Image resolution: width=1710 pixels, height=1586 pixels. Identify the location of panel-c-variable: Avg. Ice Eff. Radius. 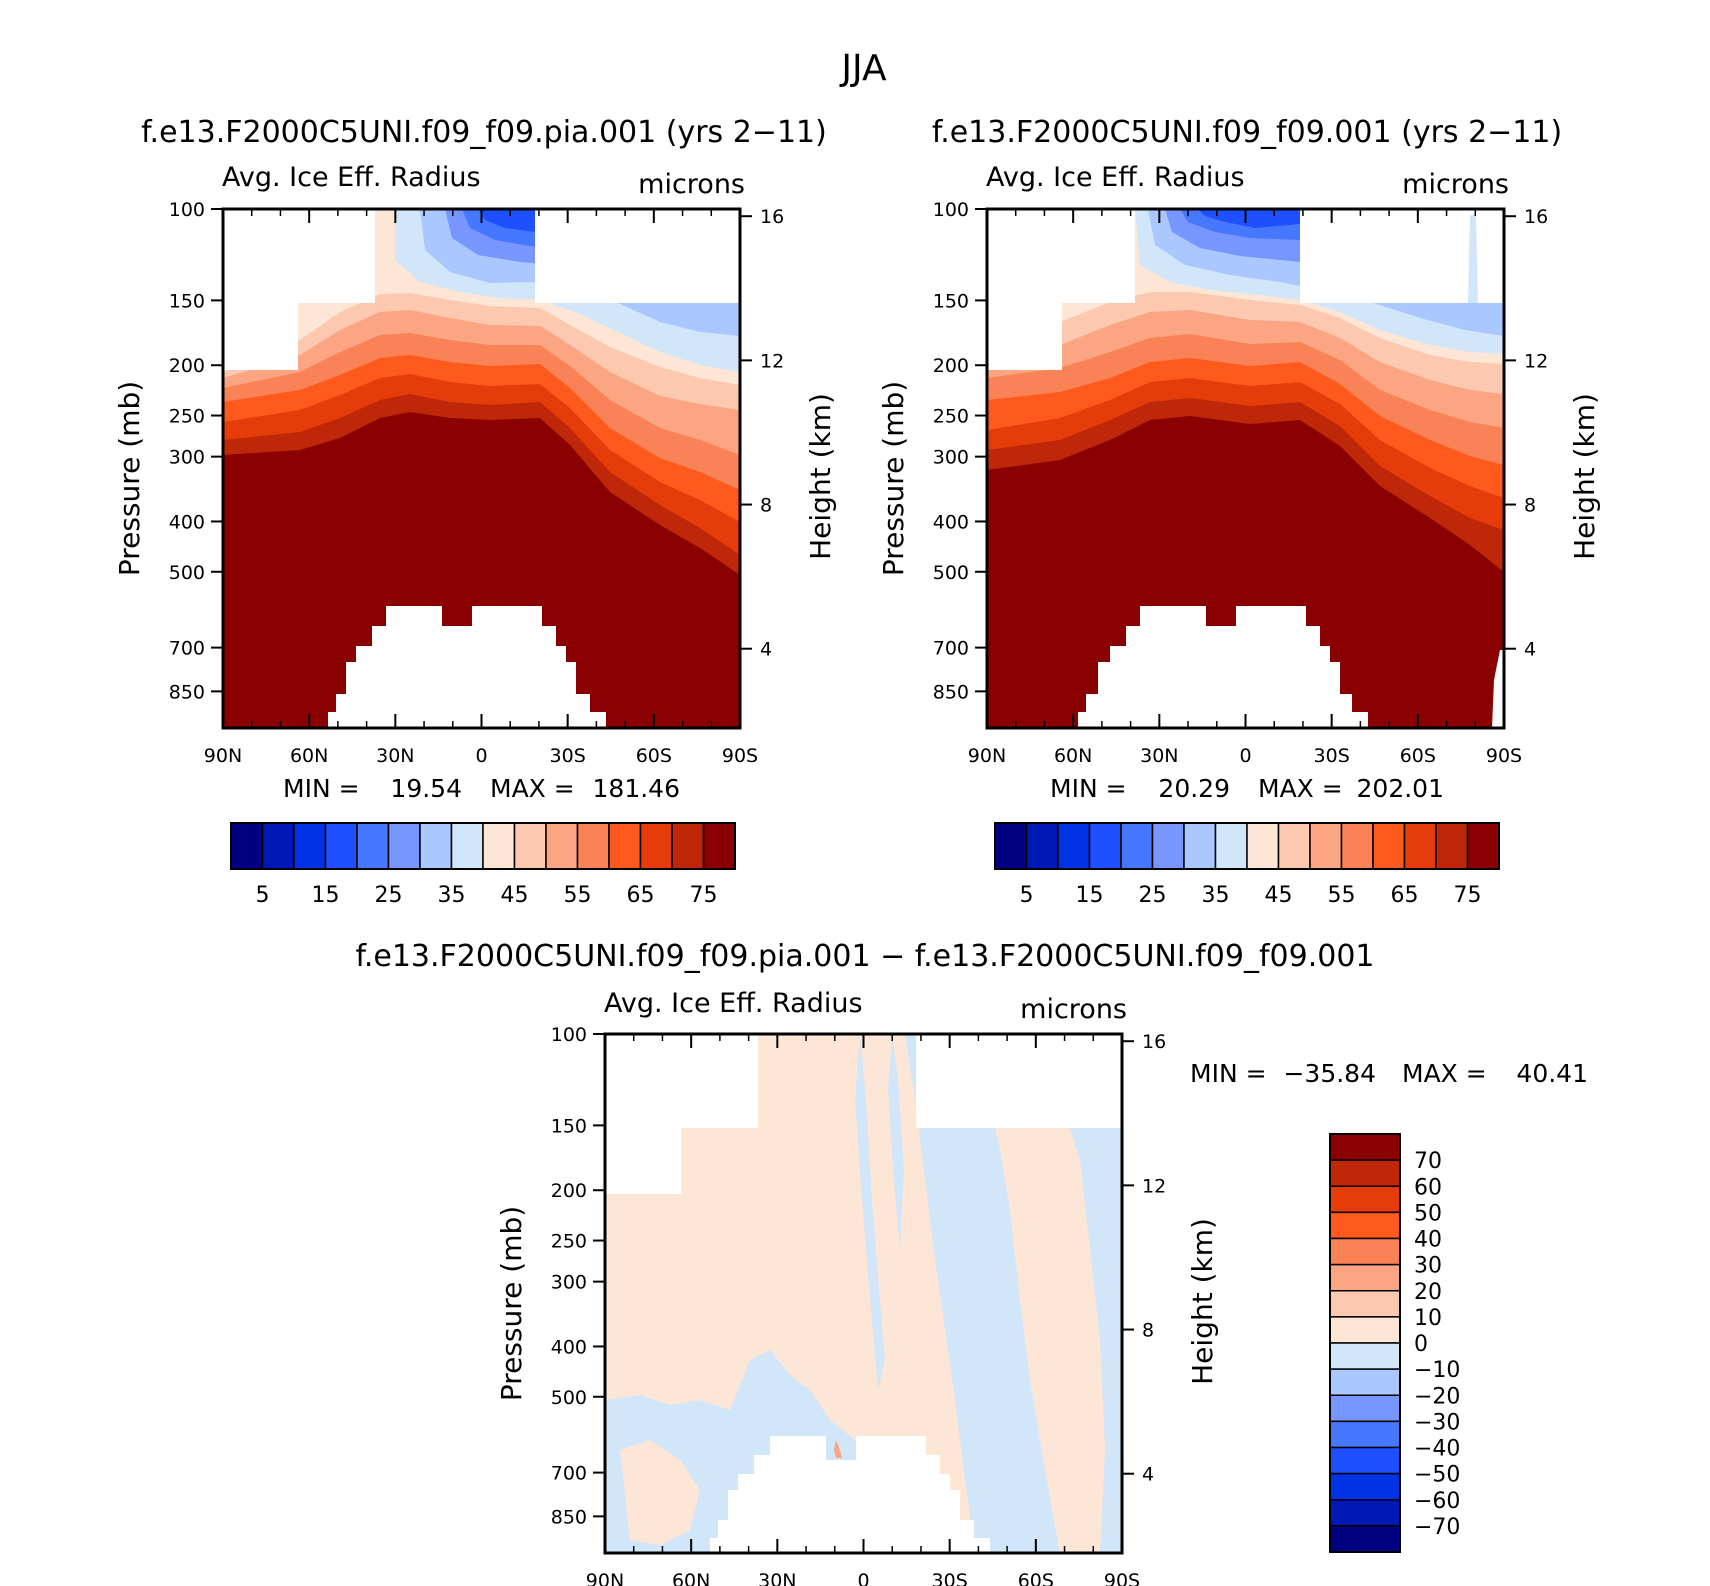
(733, 1003).